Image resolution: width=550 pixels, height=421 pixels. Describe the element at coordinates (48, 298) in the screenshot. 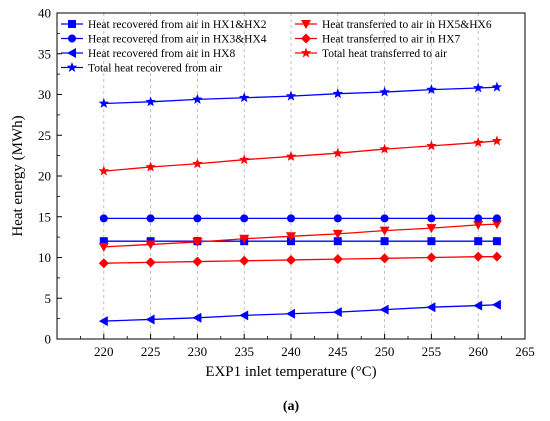

I see `y-tick-label-1: 5` at that location.